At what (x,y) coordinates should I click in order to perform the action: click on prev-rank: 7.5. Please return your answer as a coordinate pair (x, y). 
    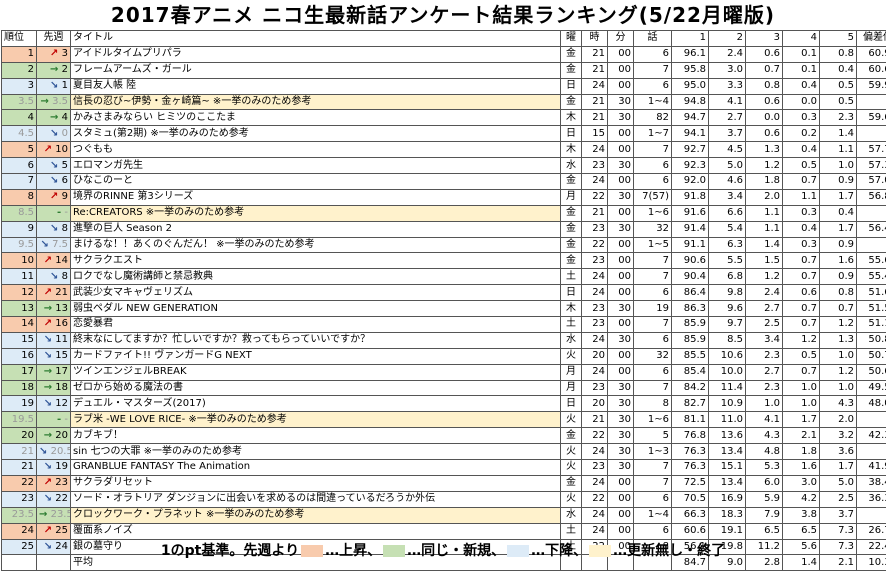
    Looking at the image, I should click on (60, 244).